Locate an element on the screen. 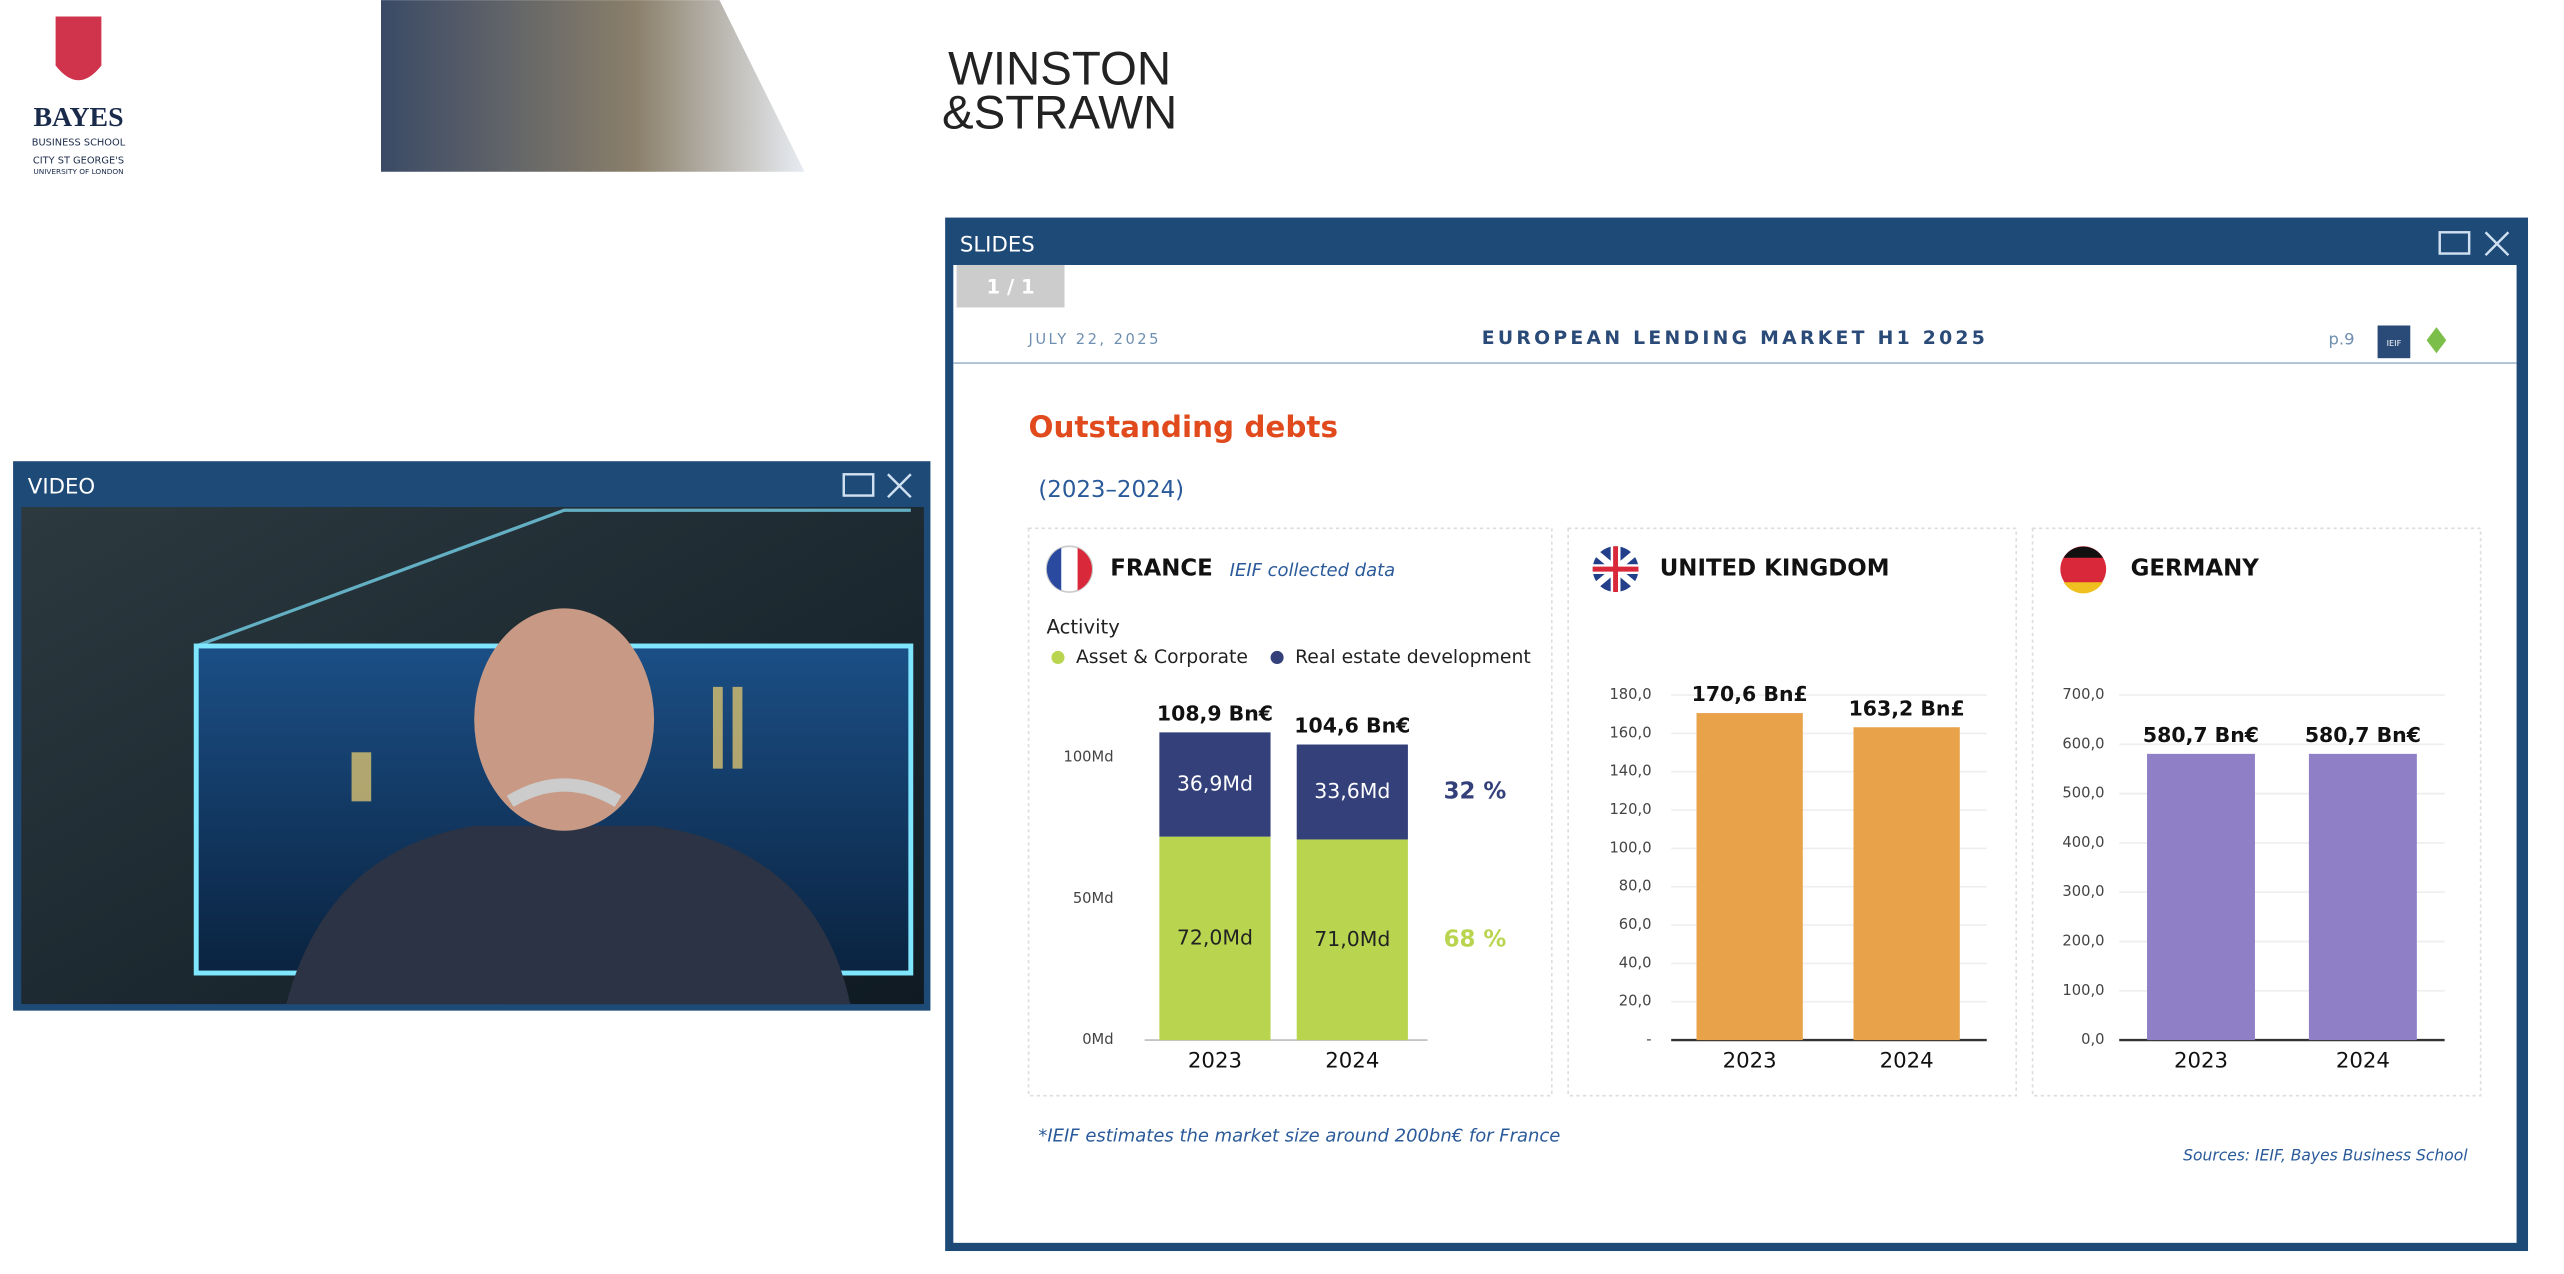  segment-label: 36,9Md is located at coordinates (1215, 783).